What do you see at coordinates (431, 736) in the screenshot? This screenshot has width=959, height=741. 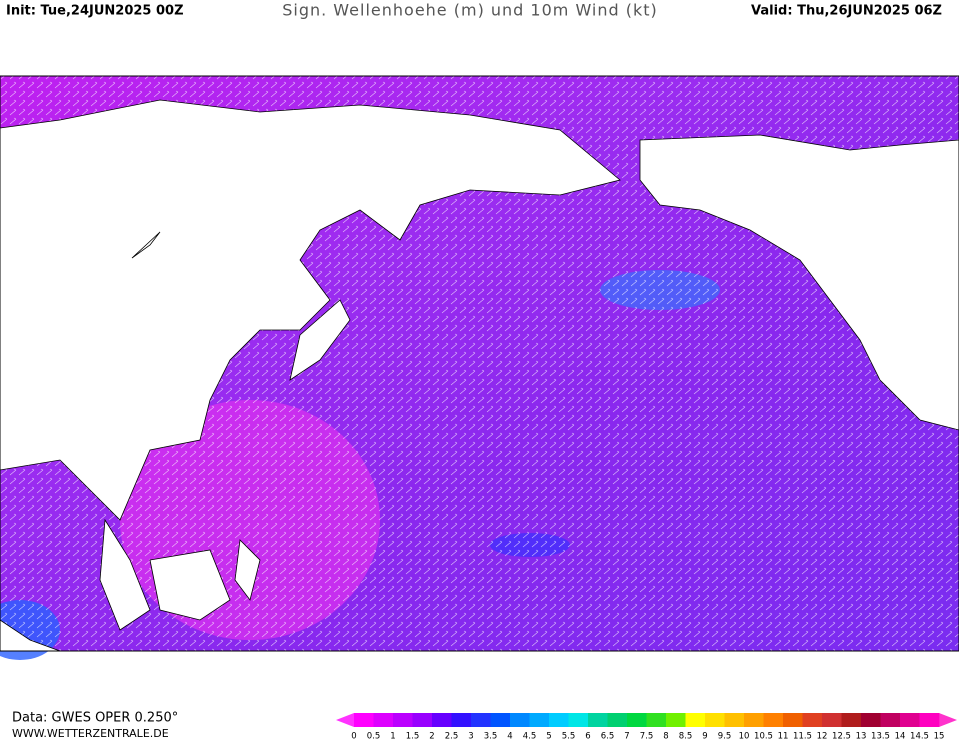 I see `colorbar-tick-label: 2` at bounding box center [431, 736].